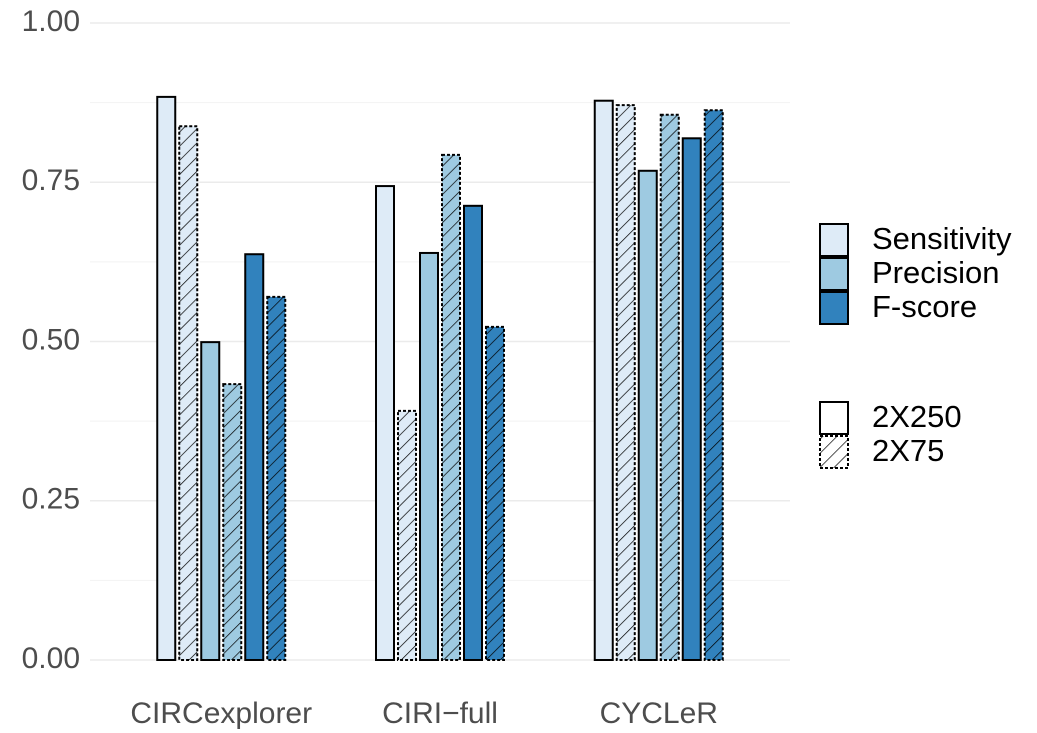 The width and height of the screenshot is (1037, 733). I want to click on x-tick-label: CIRI−full, so click(440, 713).